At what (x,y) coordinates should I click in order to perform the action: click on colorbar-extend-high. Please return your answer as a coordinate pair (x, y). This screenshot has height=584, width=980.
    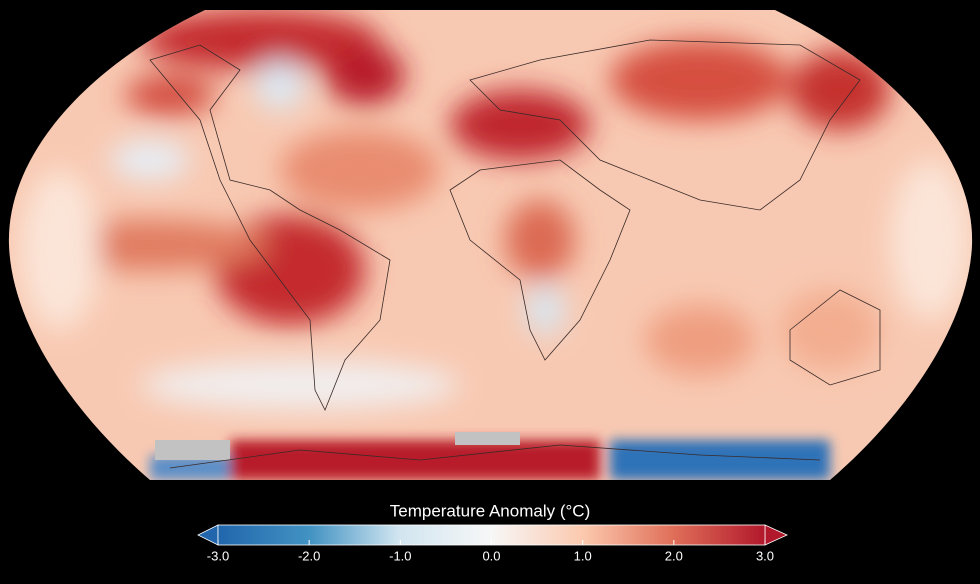
    Looking at the image, I should click on (776, 535).